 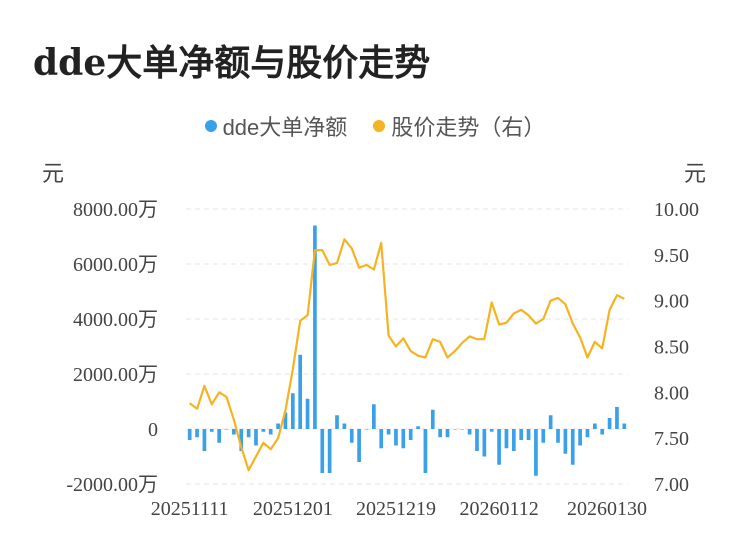 What do you see at coordinates (285, 127) in the screenshot?
I see `legend-label-dde: dde大单净额` at bounding box center [285, 127].